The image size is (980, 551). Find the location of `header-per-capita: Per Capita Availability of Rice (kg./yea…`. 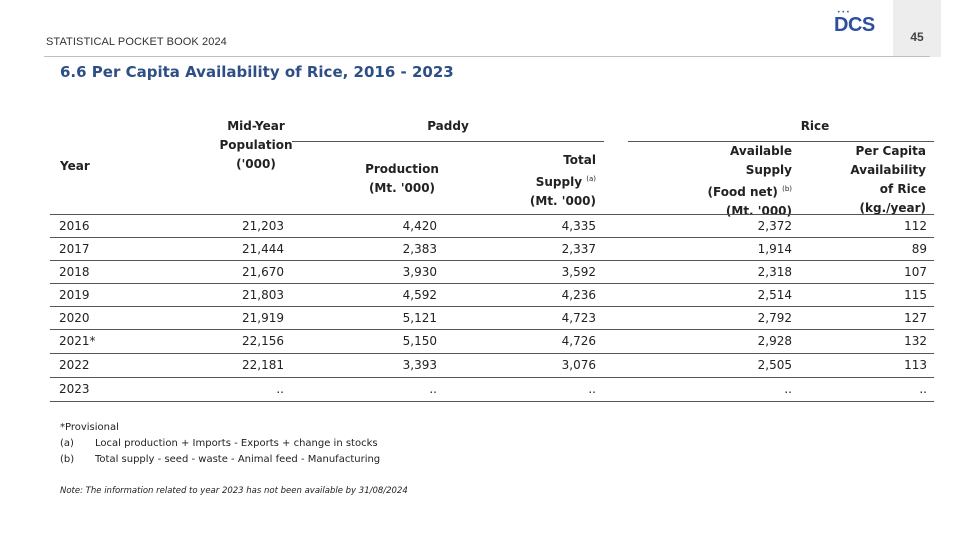

header-per-capita: Per Capita Availability of Rice (kg./yea… is located at coordinates (876, 180).